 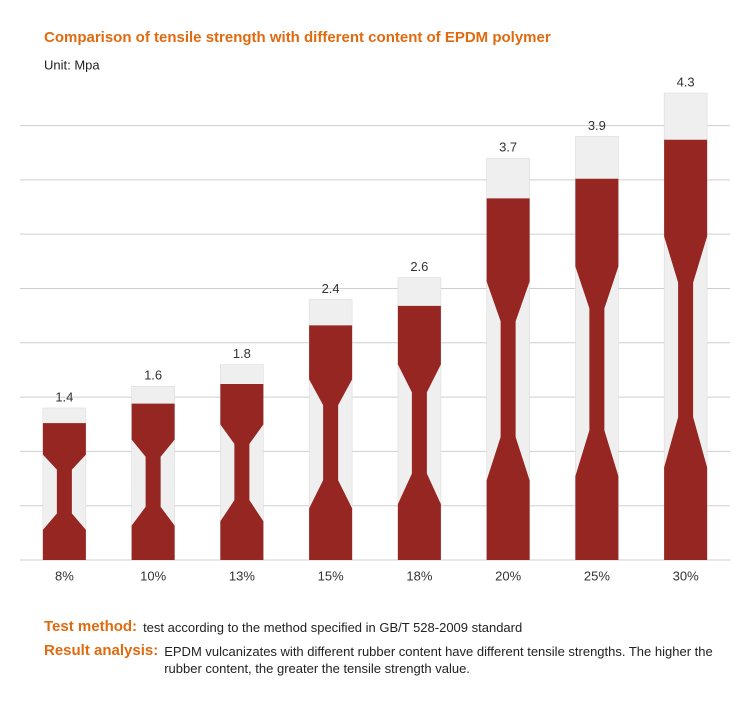 What do you see at coordinates (419, 266) in the screenshot?
I see `value-label: 2.6` at bounding box center [419, 266].